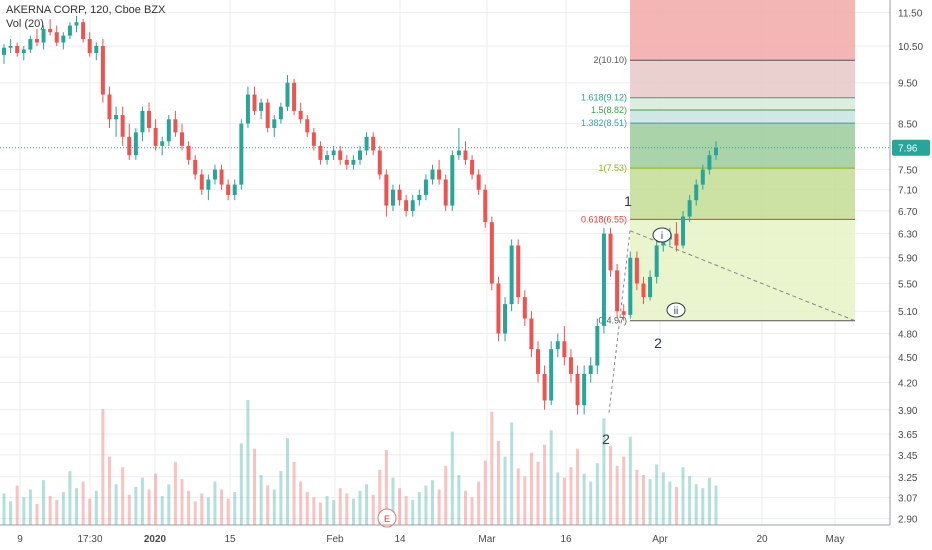  Describe the element at coordinates (908, 259) in the screenshot. I see `price-tick-label: 5.90` at that location.